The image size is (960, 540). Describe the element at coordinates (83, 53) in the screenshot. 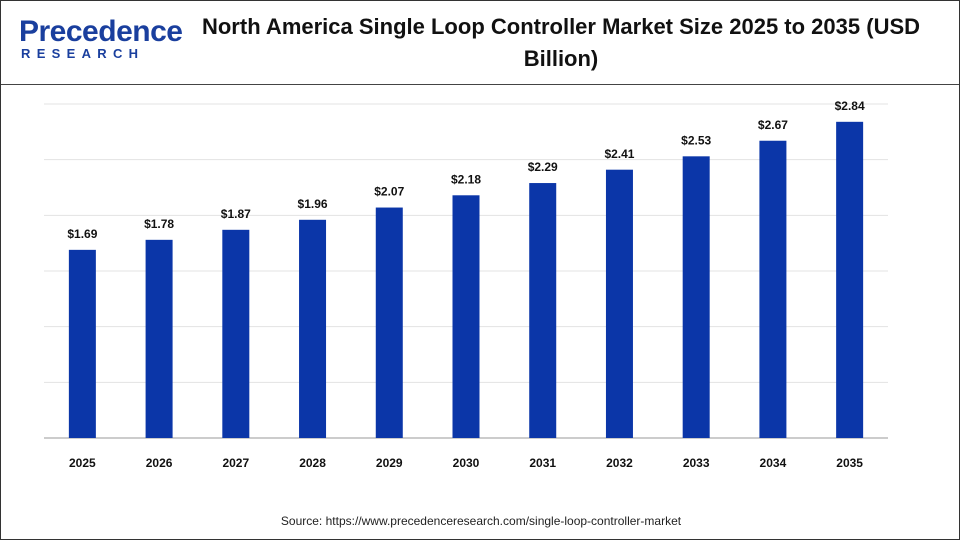

I see `logo-tagline: RESEARCH` at that location.